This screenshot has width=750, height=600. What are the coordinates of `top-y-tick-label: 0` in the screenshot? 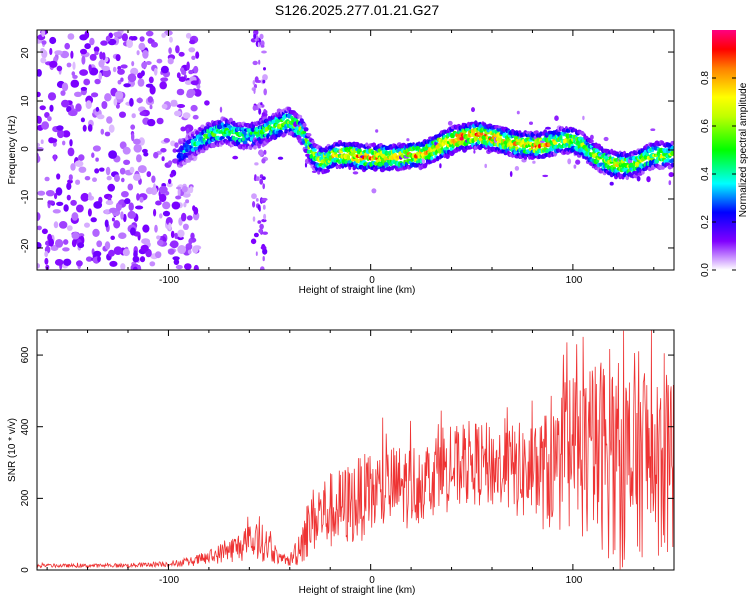 It's located at (25, 149).